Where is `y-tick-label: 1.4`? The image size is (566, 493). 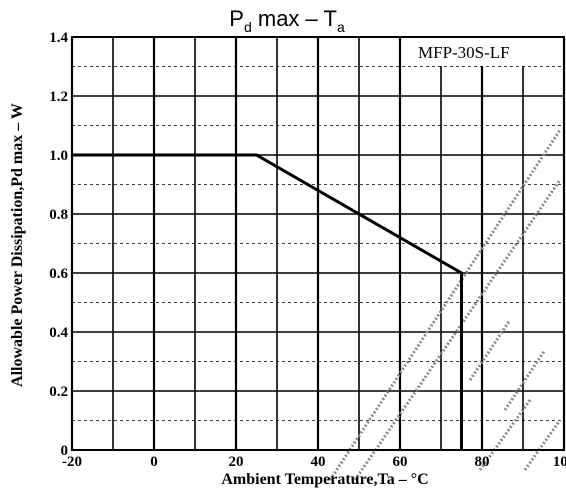
y-tick-label: 1.4 is located at coordinates (58, 38).